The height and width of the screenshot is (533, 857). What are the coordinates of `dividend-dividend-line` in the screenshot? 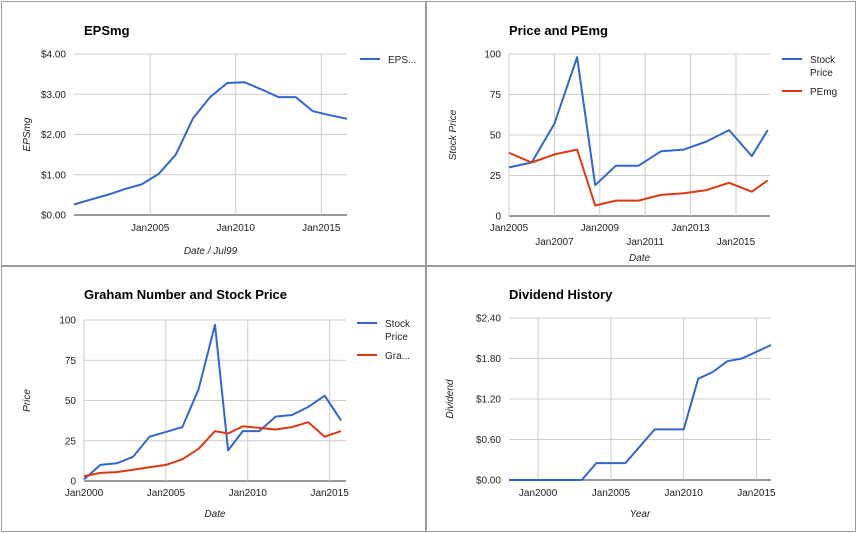 It's located at (640, 412).